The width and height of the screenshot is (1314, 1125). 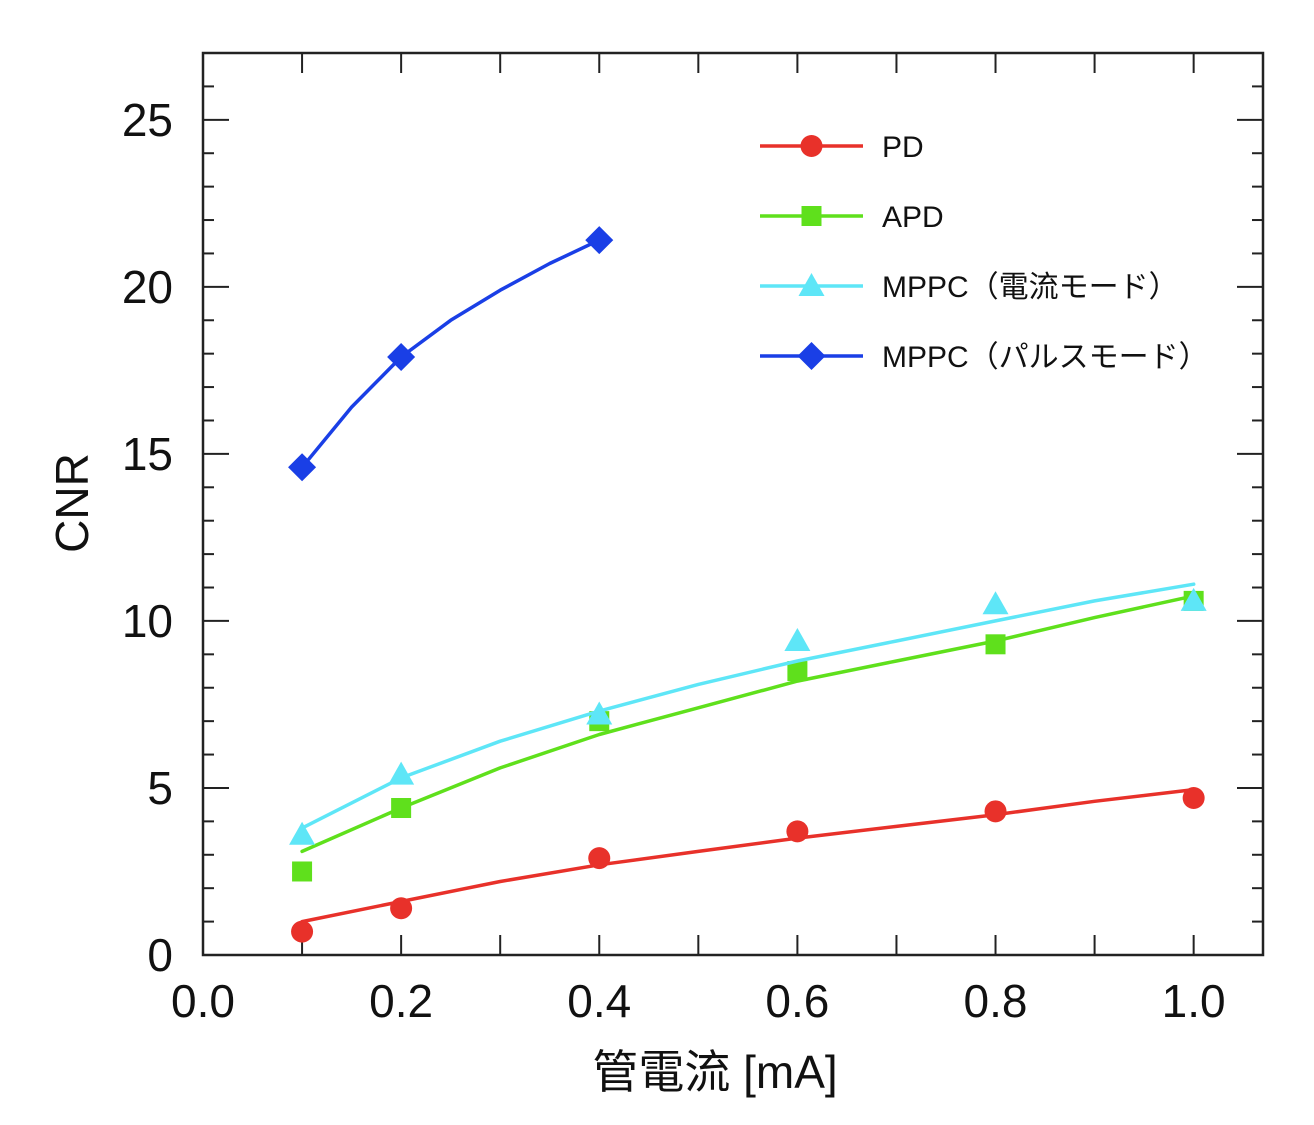 What do you see at coordinates (72, 503) in the screenshot?
I see `y-axis-title: CNR` at bounding box center [72, 503].